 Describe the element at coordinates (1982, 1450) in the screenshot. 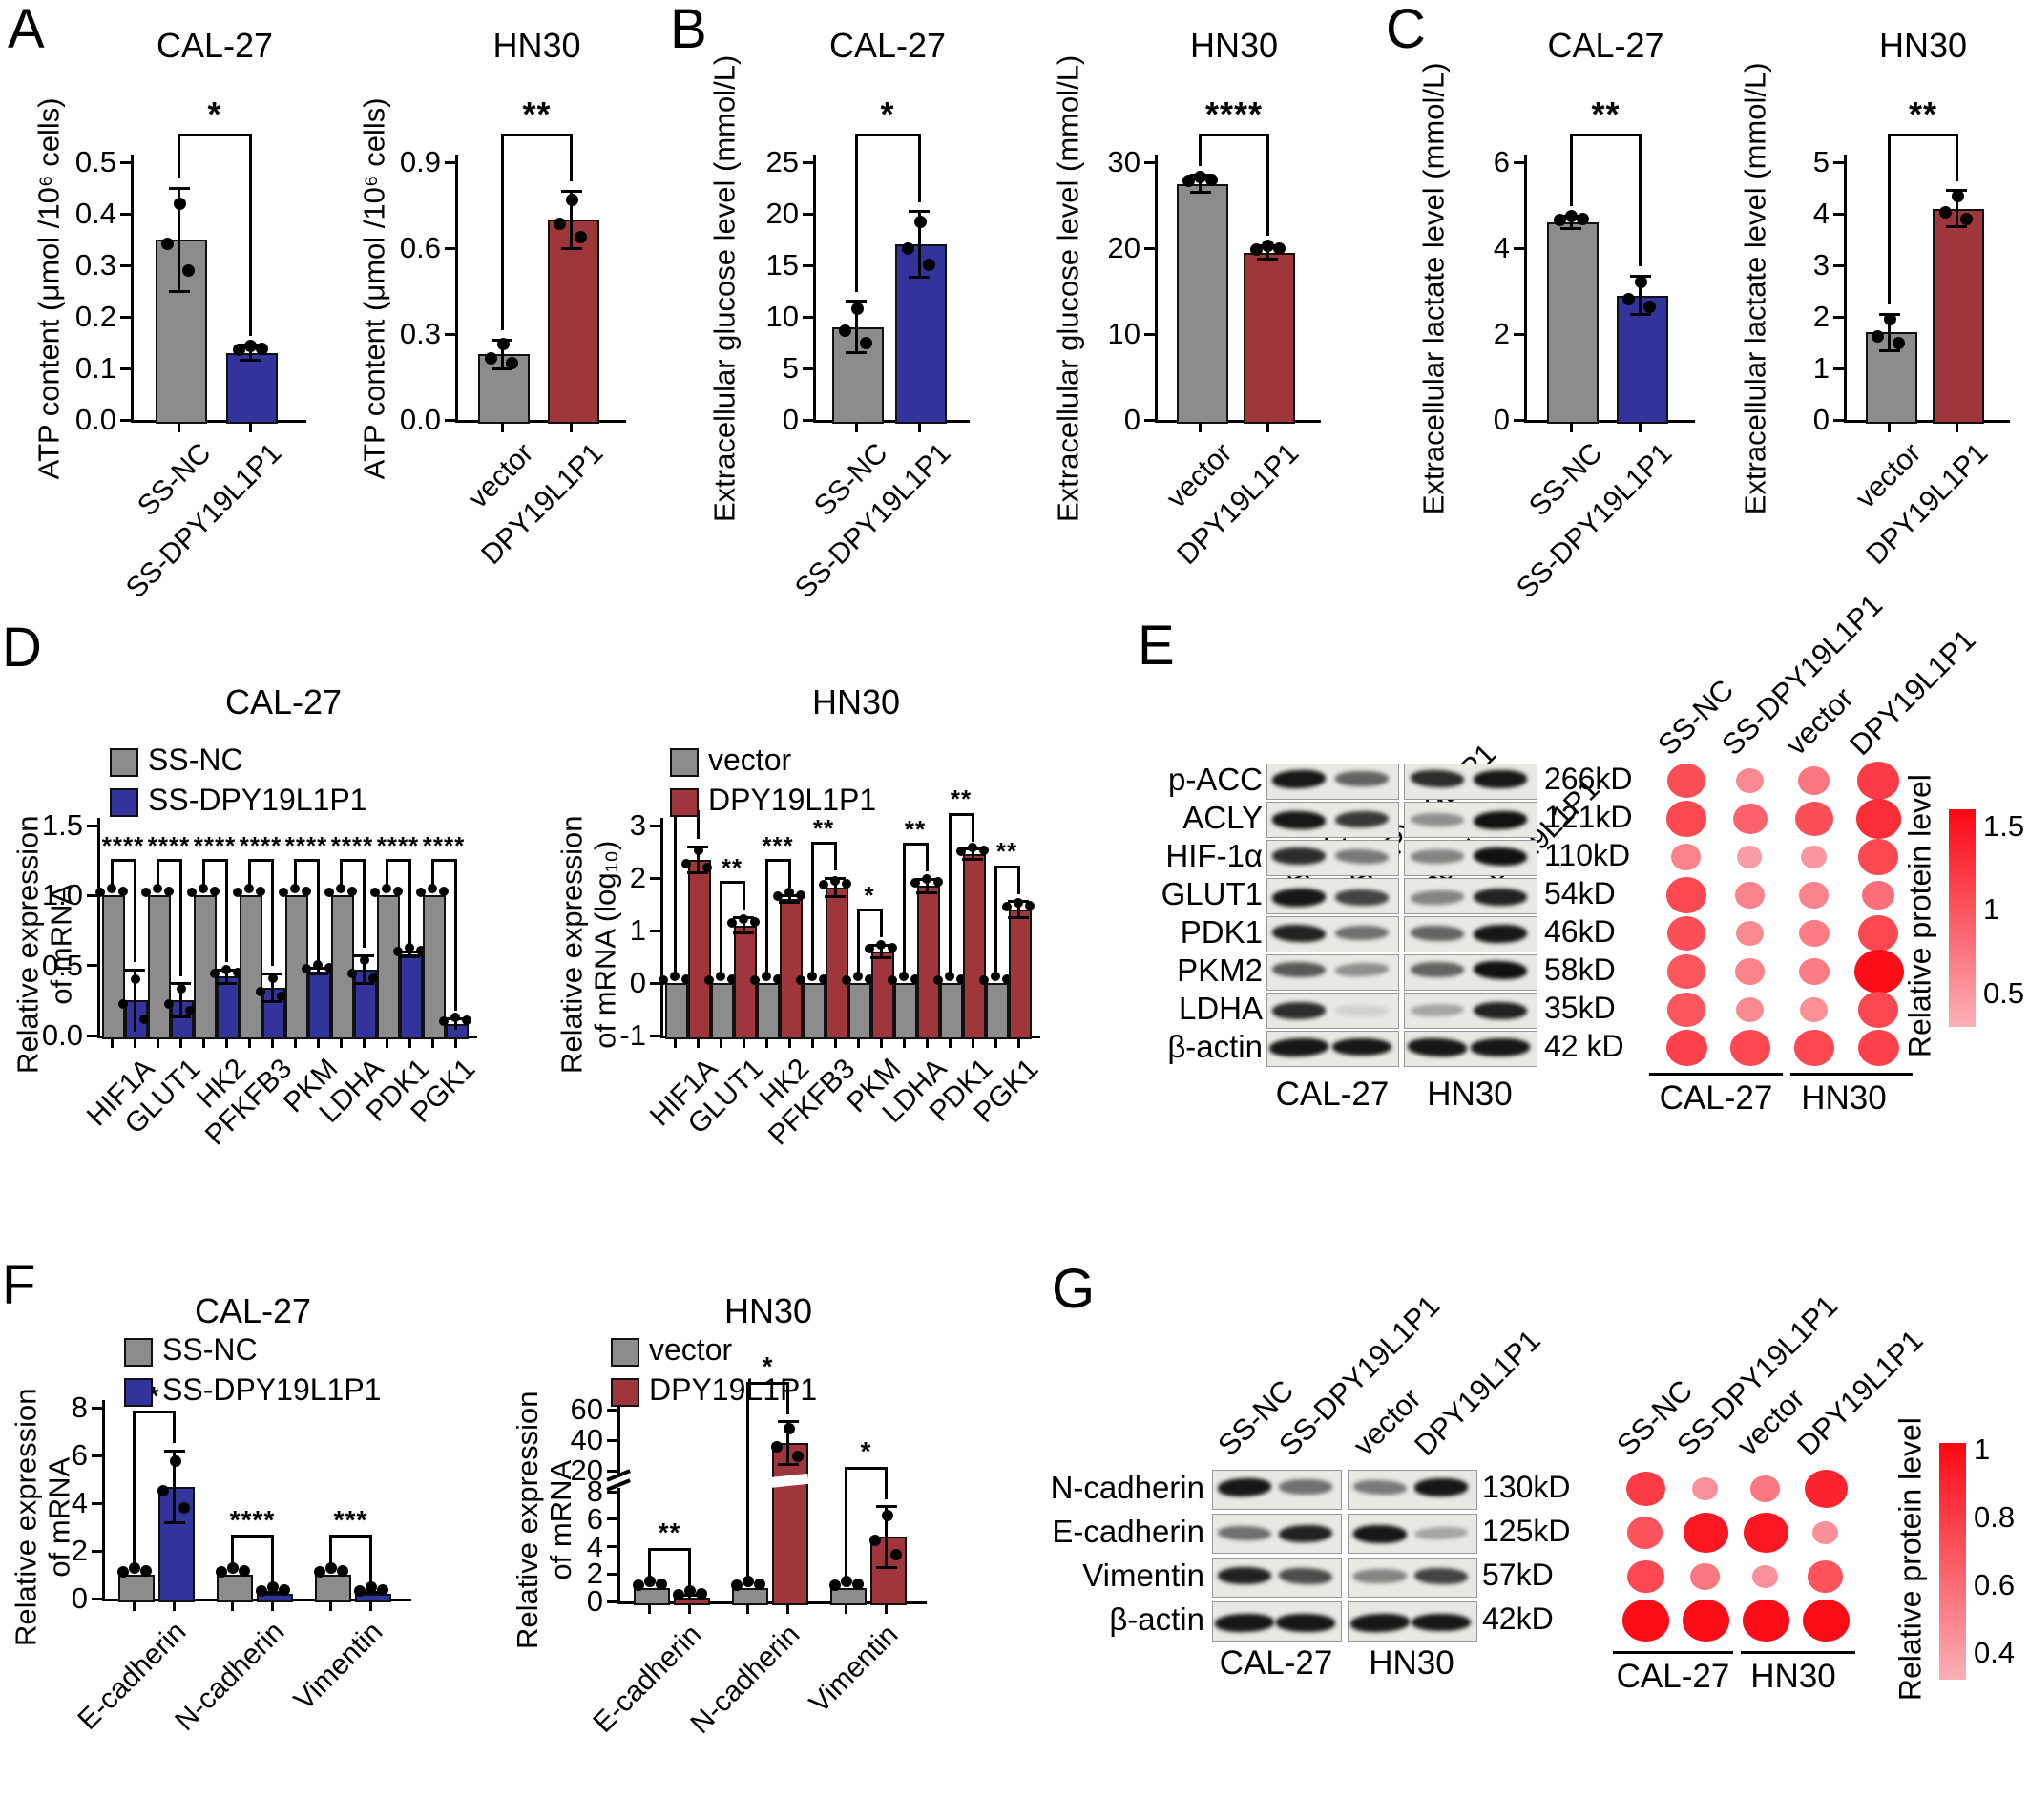

I see `colorbar-tick-label: 1` at that location.